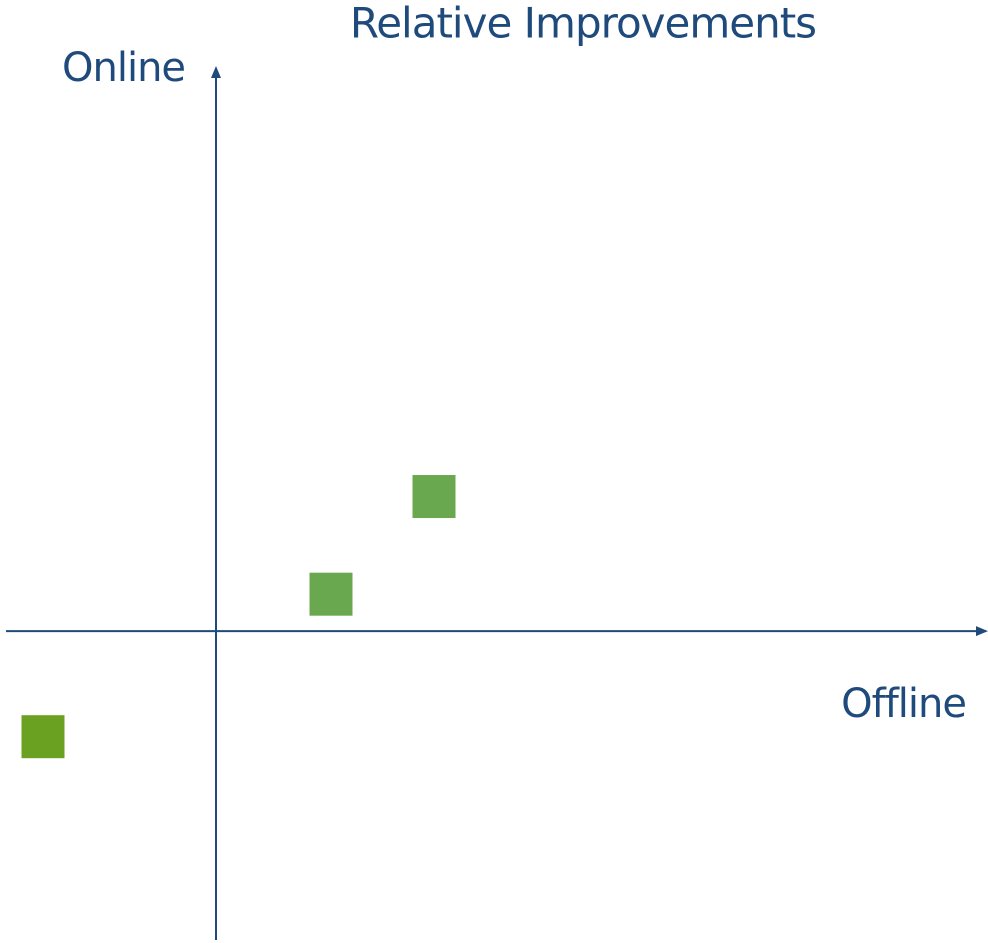  I want to click on x-axis-arrow, so click(982, 631).